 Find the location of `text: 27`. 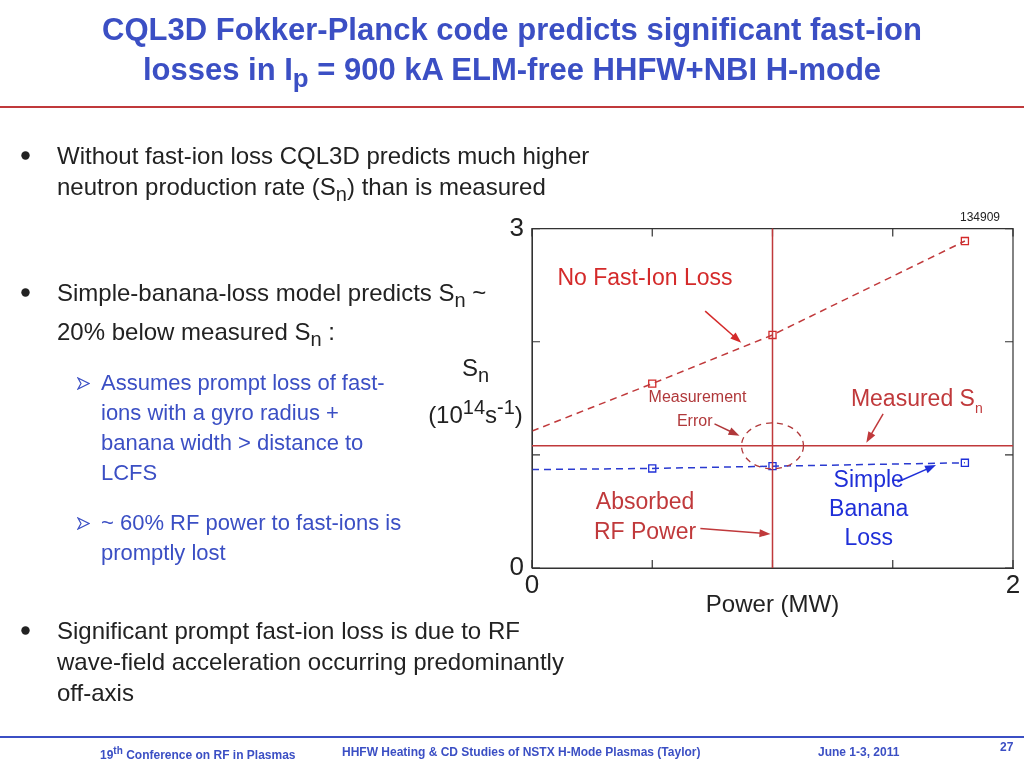

text: 27 is located at coordinates (1007, 747).